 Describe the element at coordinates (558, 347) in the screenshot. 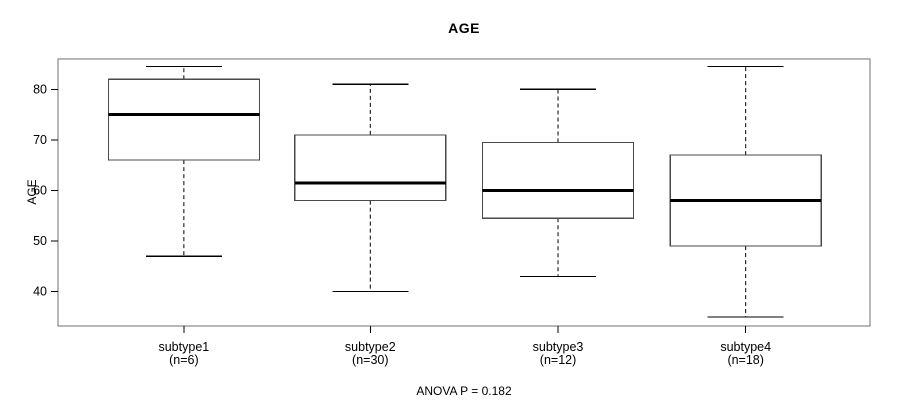

I see `x-tick-label: subtype3` at that location.